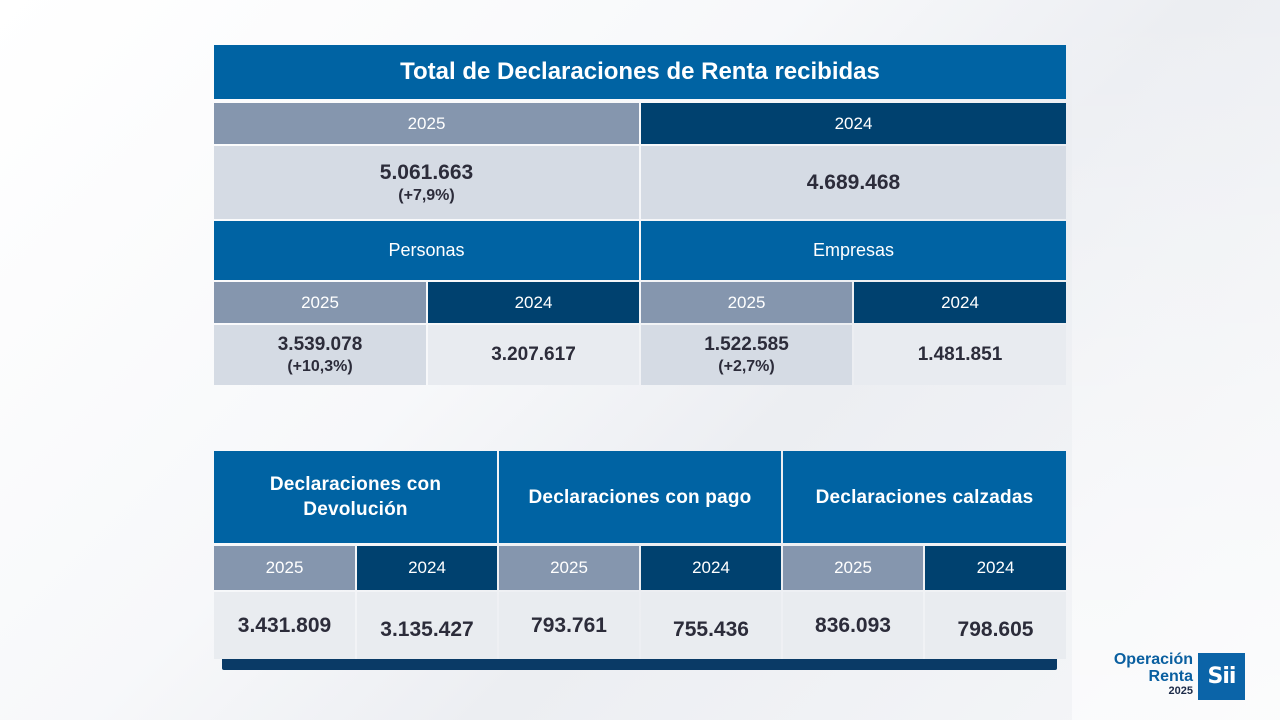 This screenshot has height=720, width=1280. I want to click on pago-year-2024-header: 2024, so click(711, 568).